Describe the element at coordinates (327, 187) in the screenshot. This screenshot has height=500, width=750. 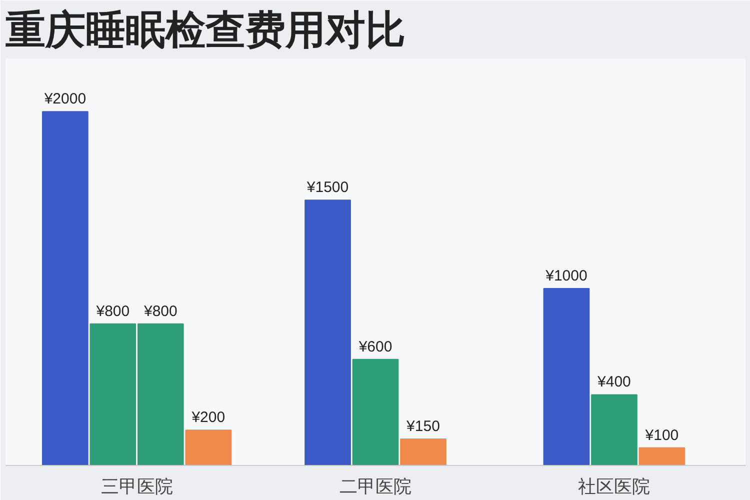
I see `data-label: ¥1500` at that location.